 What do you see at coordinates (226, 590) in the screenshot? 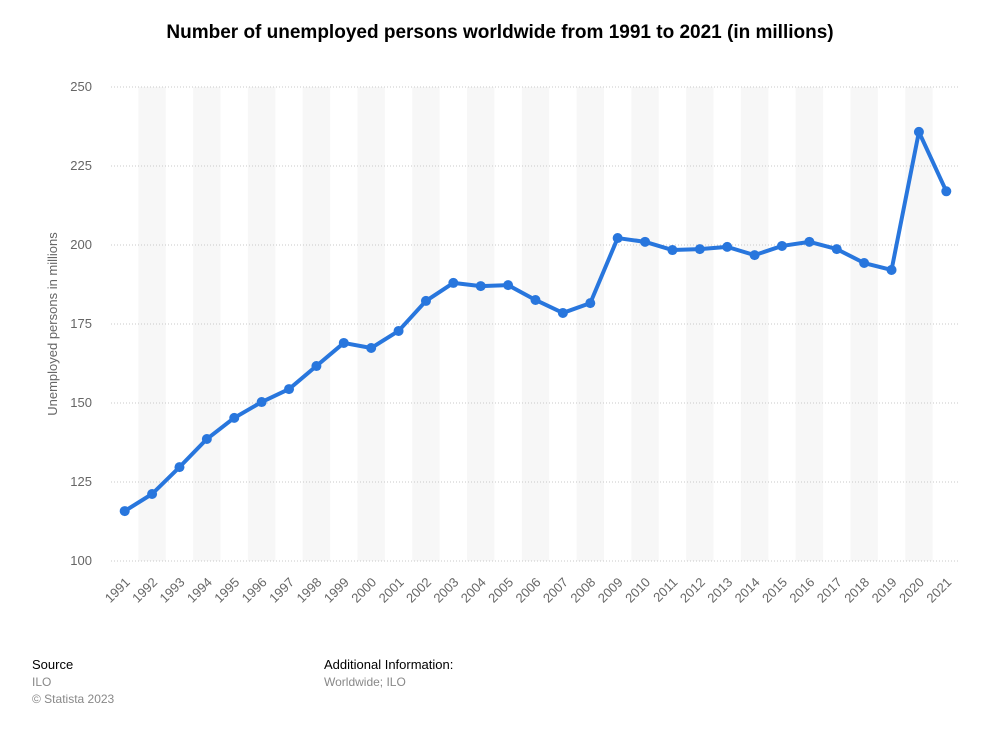
I see `x-tick-label: 1995` at bounding box center [226, 590].